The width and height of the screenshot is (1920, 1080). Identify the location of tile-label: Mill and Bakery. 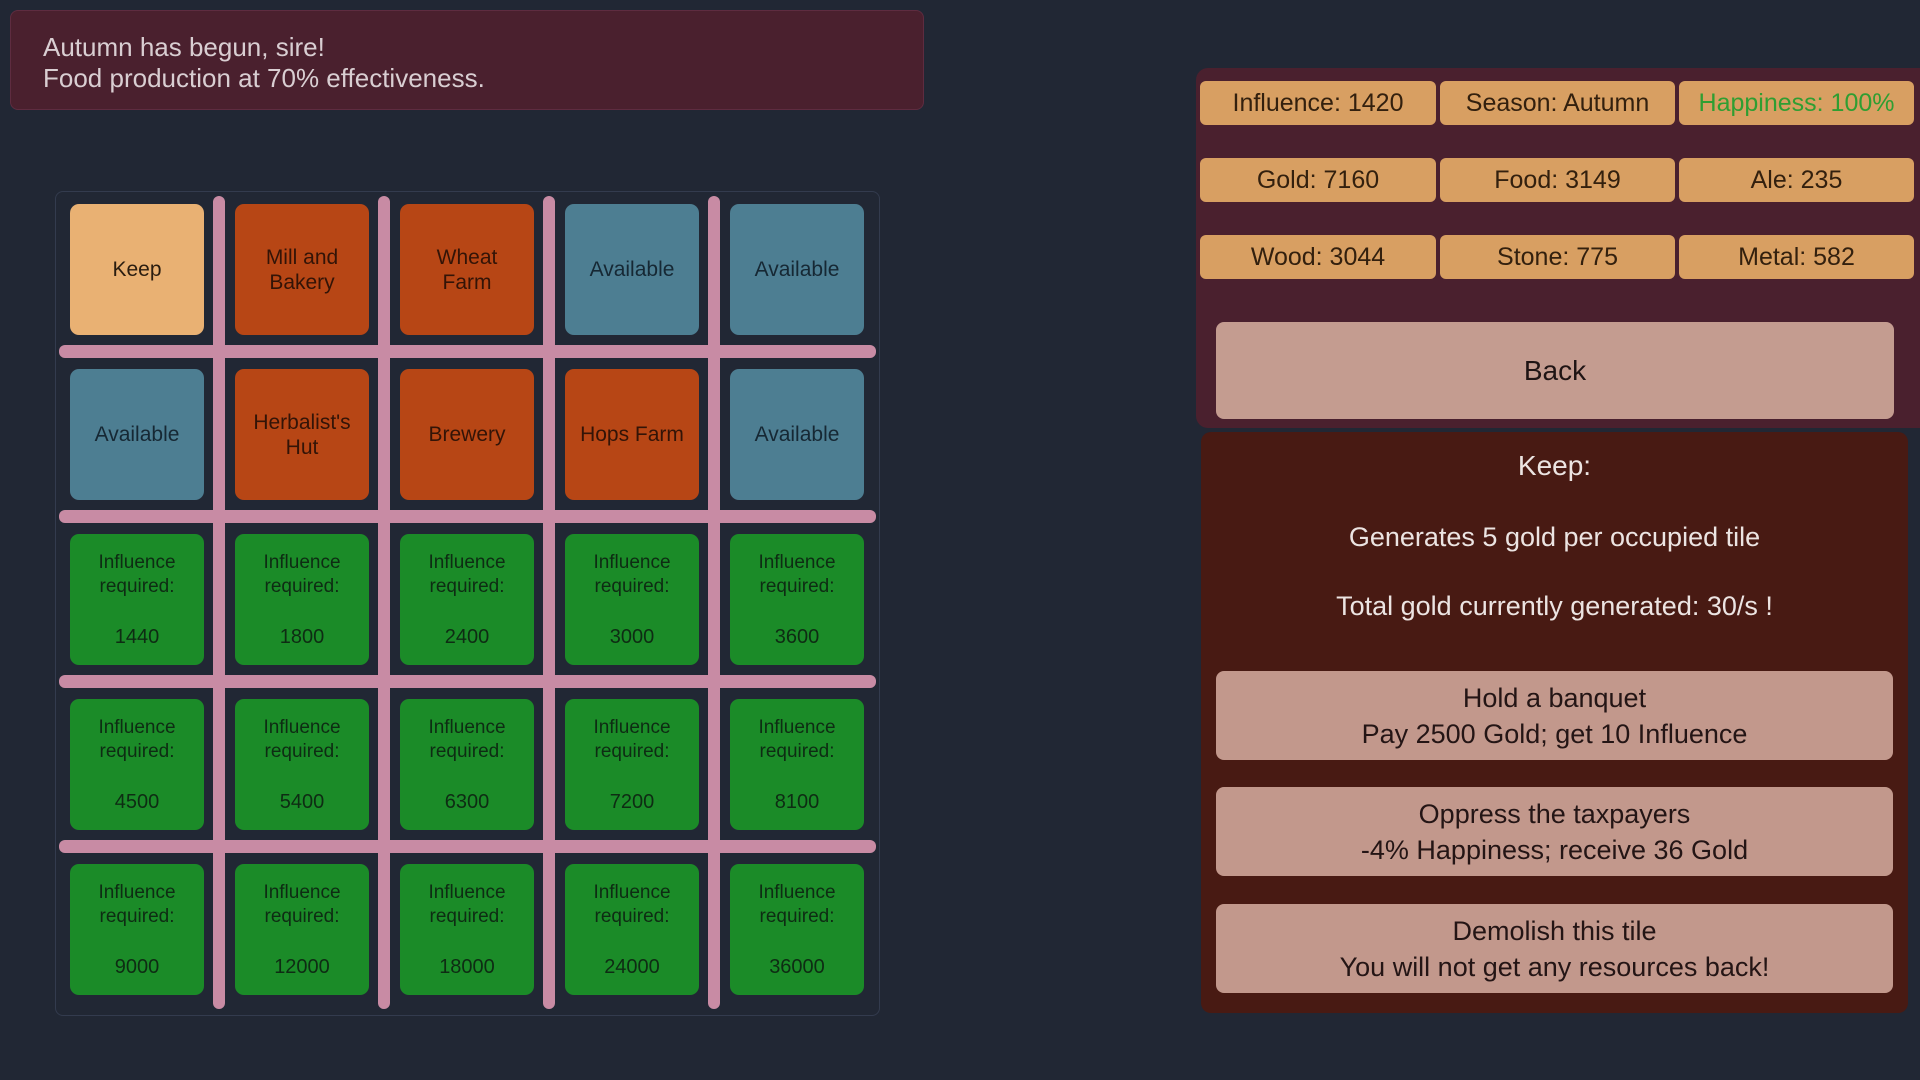
(302, 269).